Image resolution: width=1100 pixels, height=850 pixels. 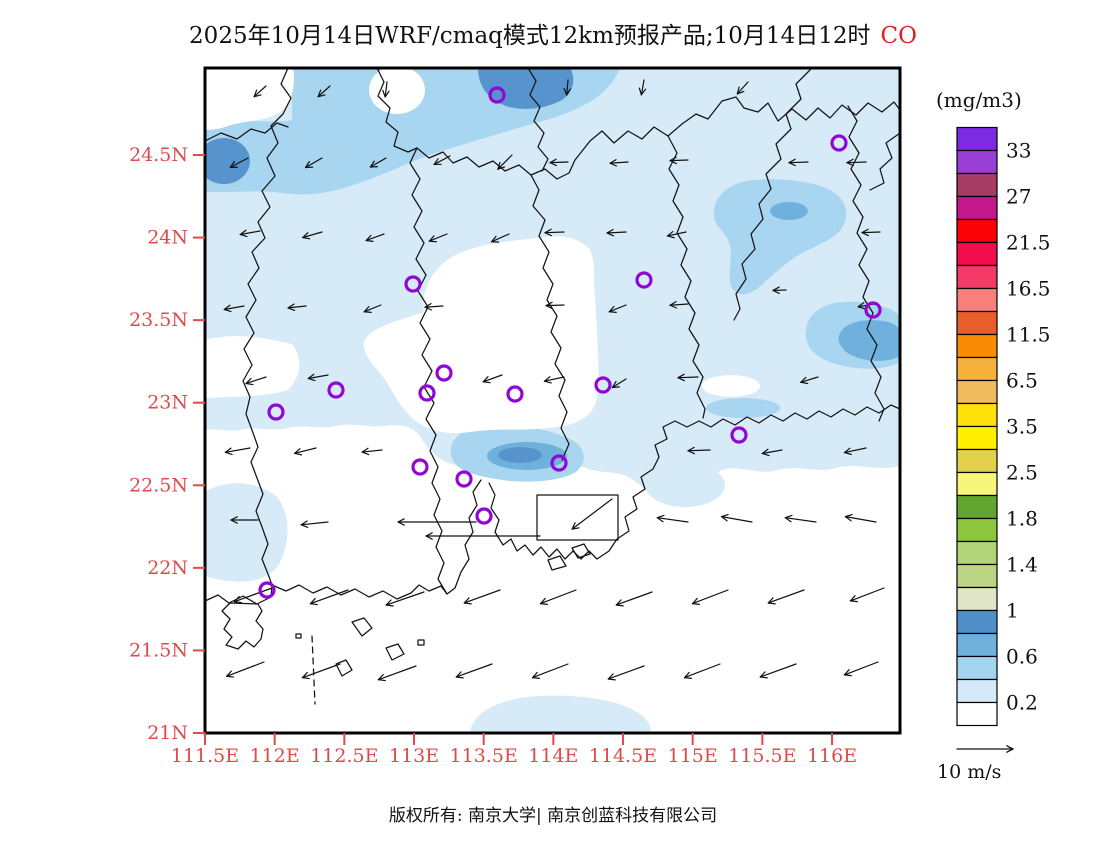 I want to click on boundary-northeast-inner, so click(x=772, y=195).